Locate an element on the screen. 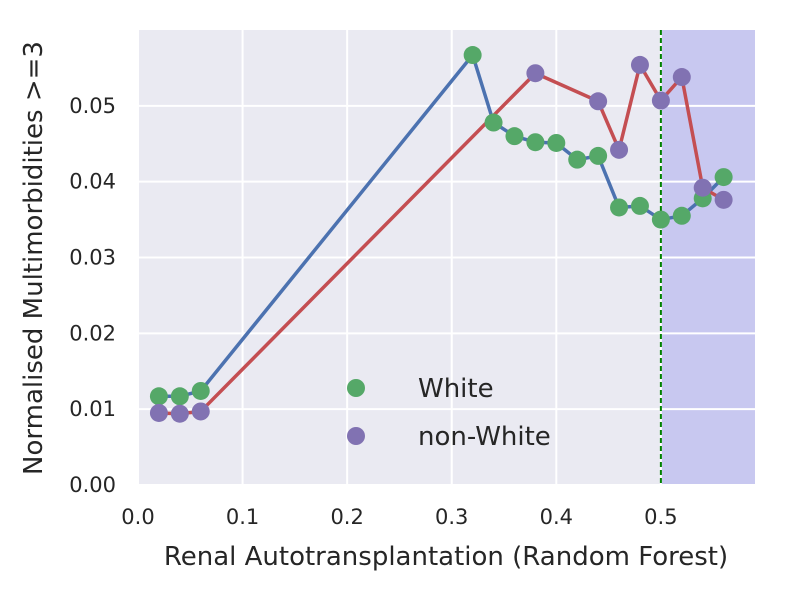 The image size is (787, 596). legend-marker-white is located at coordinates (356, 388).